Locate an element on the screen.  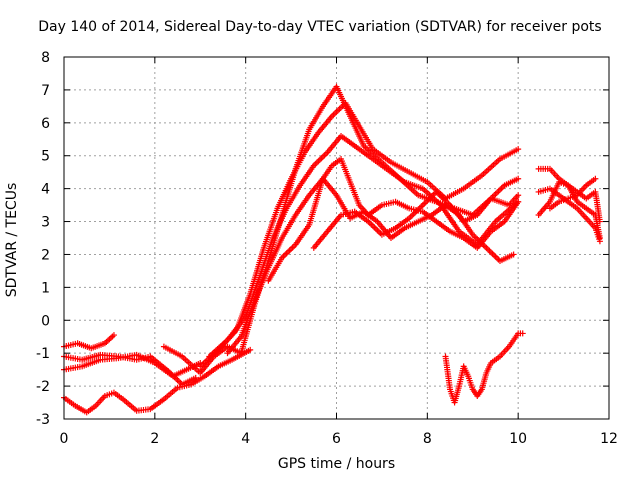
x-tick-label: 0 is located at coordinates (64, 439).